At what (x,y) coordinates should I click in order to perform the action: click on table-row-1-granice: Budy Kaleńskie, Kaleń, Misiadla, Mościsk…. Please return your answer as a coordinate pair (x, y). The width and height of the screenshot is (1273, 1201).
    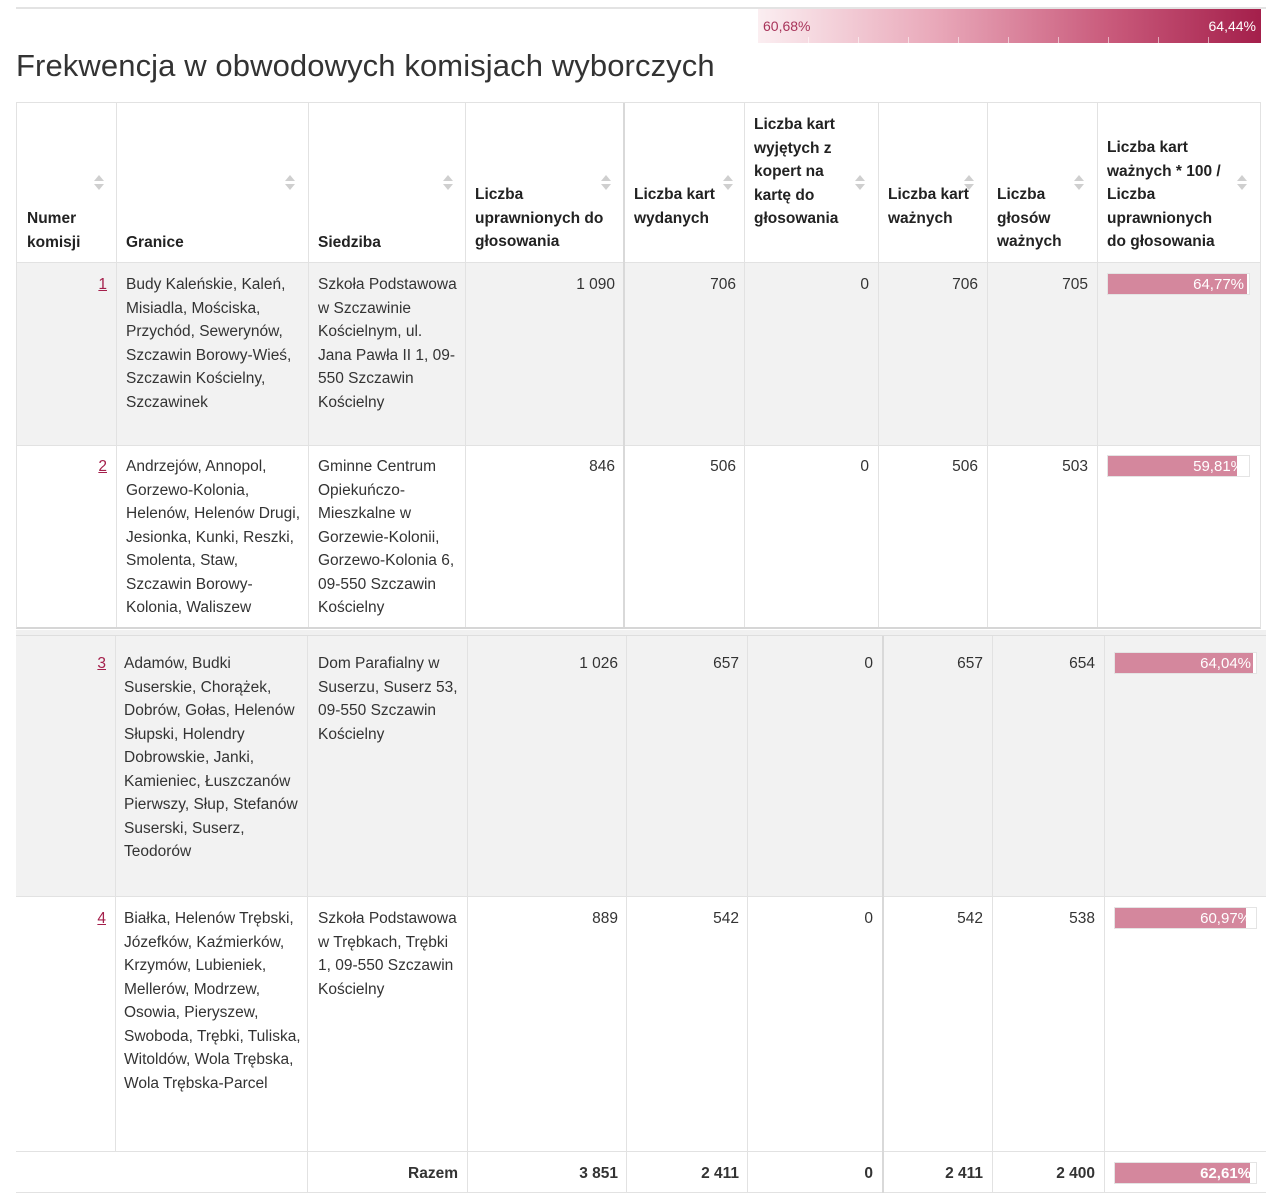
    Looking at the image, I should click on (209, 343).